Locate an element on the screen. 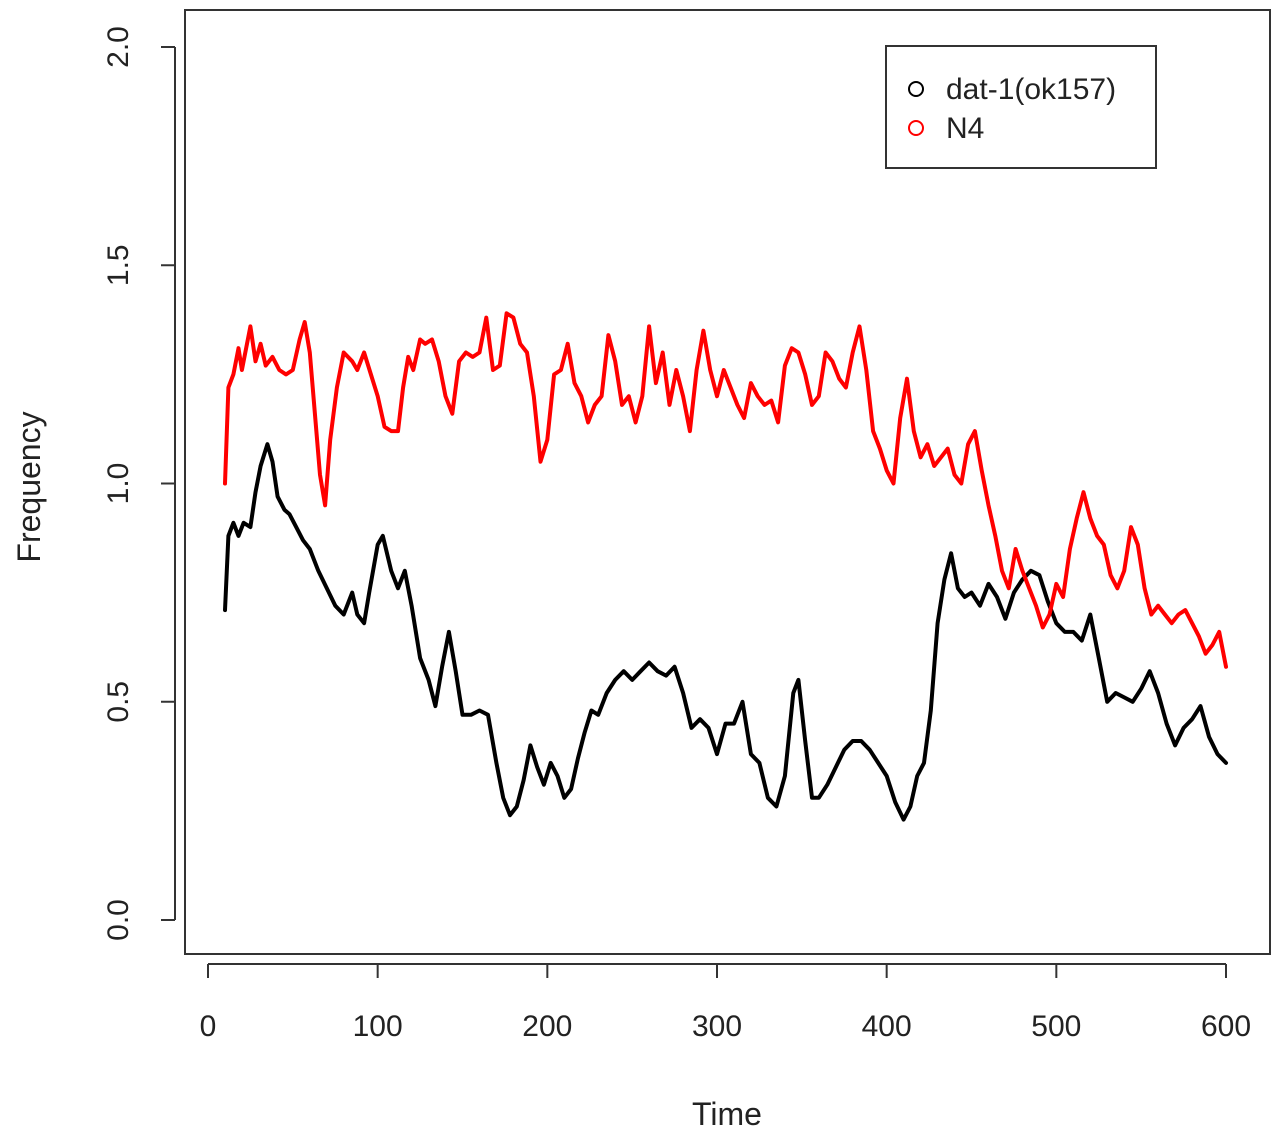 This screenshot has height=1138, width=1279. legend: dat-1(ok157) N4 is located at coordinates (1021, 107).